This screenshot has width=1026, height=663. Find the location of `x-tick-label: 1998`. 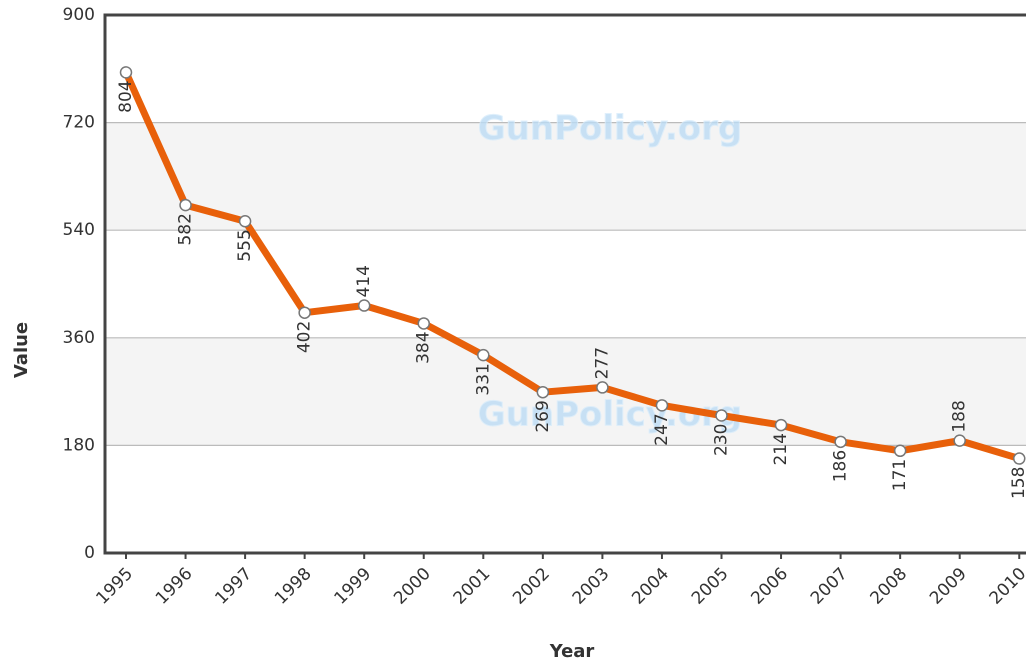

x-tick-label: 1998 is located at coordinates (293, 586).